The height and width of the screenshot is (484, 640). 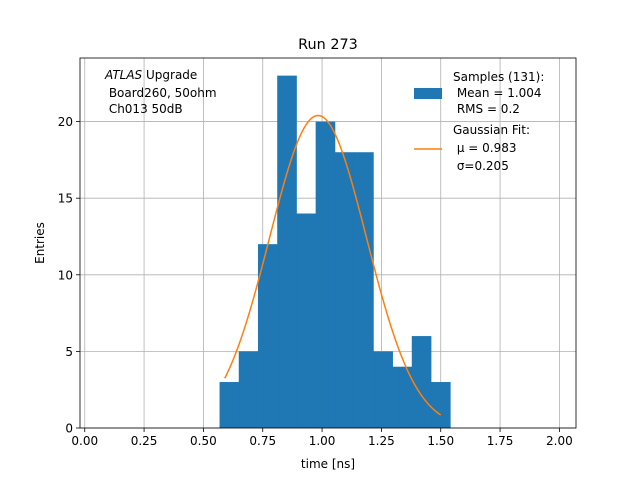 I want to click on x-tick-label-5: 1.25, so click(x=381, y=441).